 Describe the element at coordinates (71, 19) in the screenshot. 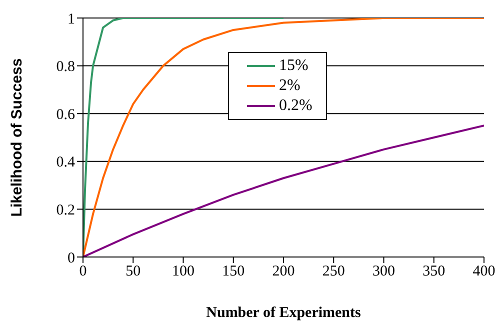

I see `y-tick-label: 1` at that location.